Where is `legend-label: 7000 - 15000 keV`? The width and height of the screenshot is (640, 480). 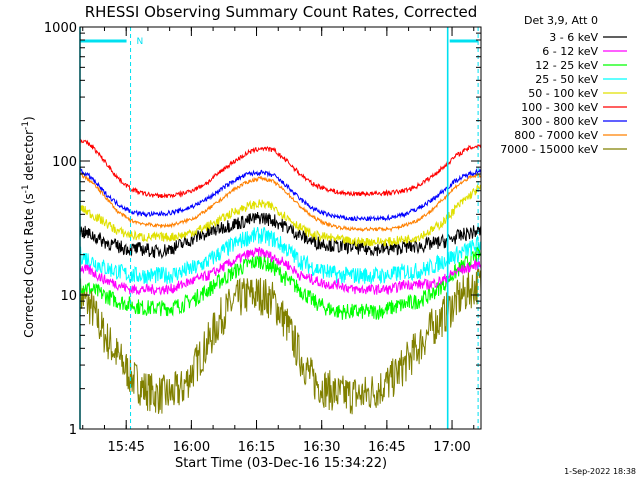 legend-label: 7000 - 15000 keV is located at coordinates (549, 149).